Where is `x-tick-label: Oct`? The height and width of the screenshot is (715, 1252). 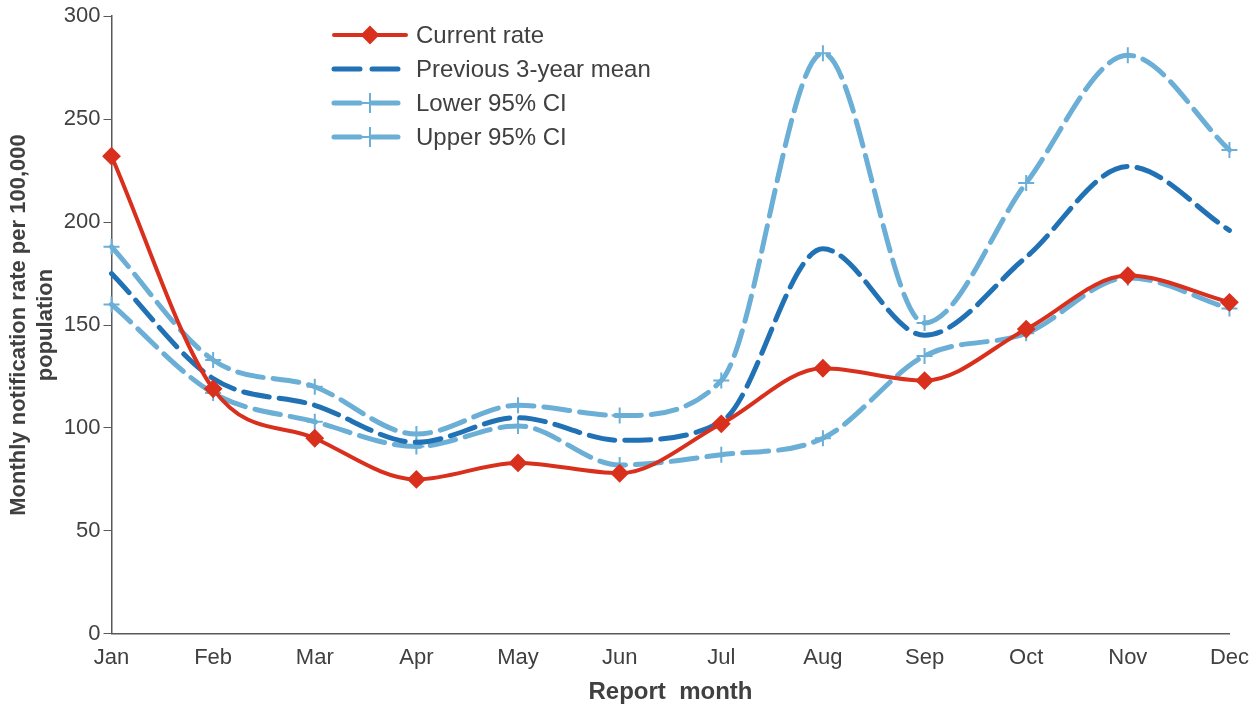 x-tick-label: Oct is located at coordinates (1026, 657).